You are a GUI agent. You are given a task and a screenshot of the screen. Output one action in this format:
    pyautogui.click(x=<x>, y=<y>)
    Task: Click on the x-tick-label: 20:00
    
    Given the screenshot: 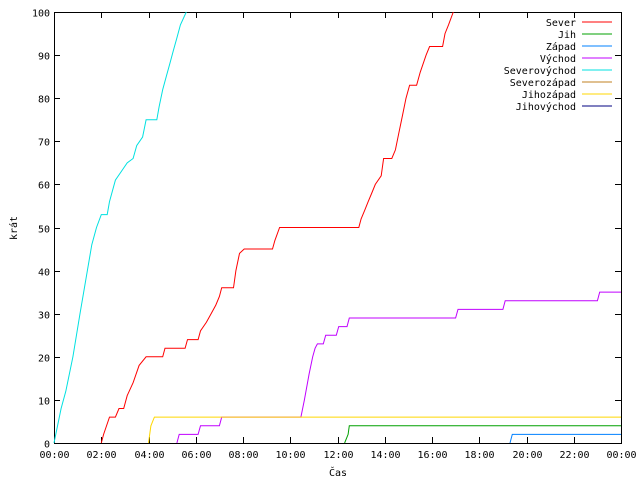 What is the action you would take?
    pyautogui.click(x=527, y=455)
    